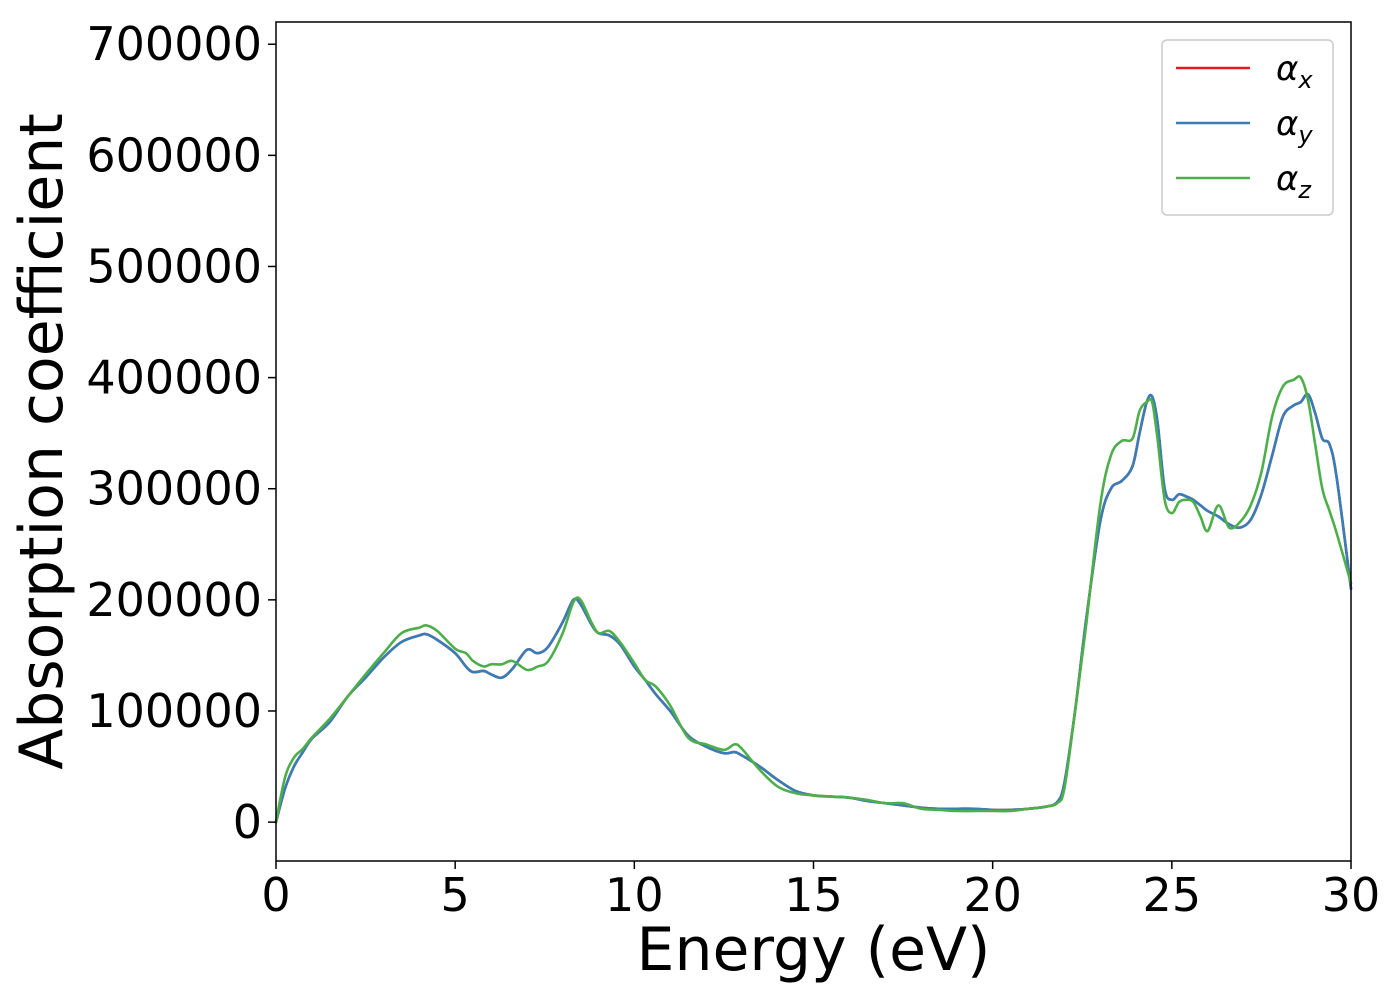 The image size is (1400, 1000). I want to click on y-tick-label: 500000, so click(174, 266).